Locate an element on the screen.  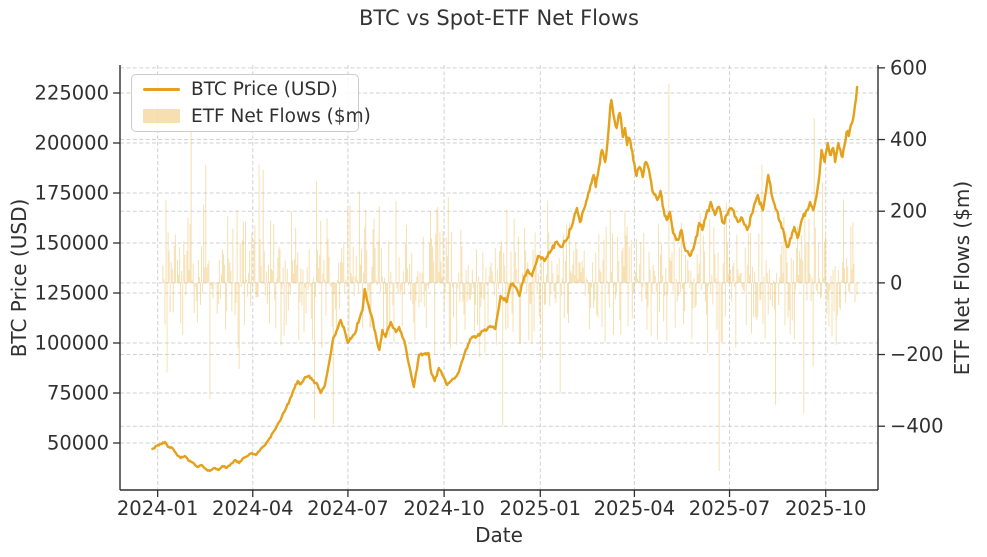
svg-text: 2025-07 is located at coordinates (729, 508).